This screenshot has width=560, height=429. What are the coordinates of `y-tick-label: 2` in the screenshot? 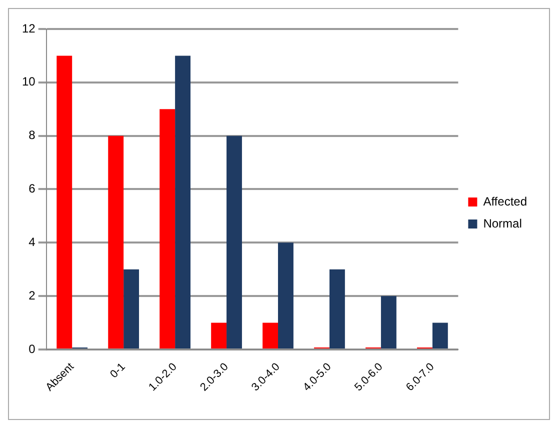 It's located at (32, 295).